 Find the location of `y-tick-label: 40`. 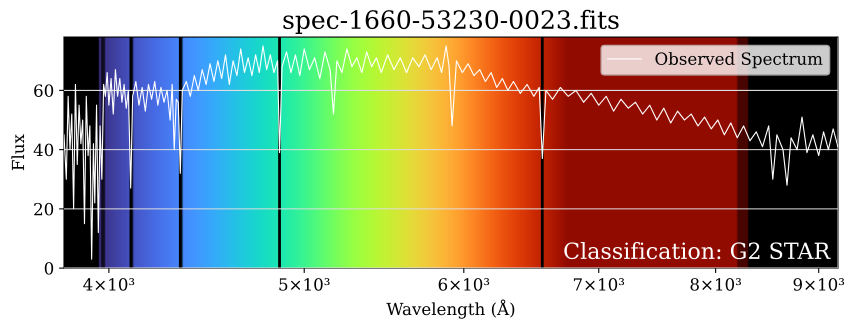

y-tick-label: 40 is located at coordinates (44, 150).